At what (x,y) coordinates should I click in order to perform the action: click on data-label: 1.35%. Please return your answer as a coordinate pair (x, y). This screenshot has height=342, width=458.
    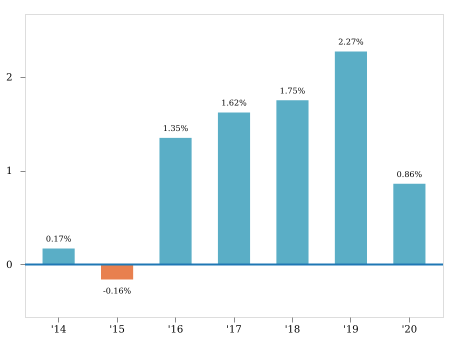
    Looking at the image, I should click on (175, 128).